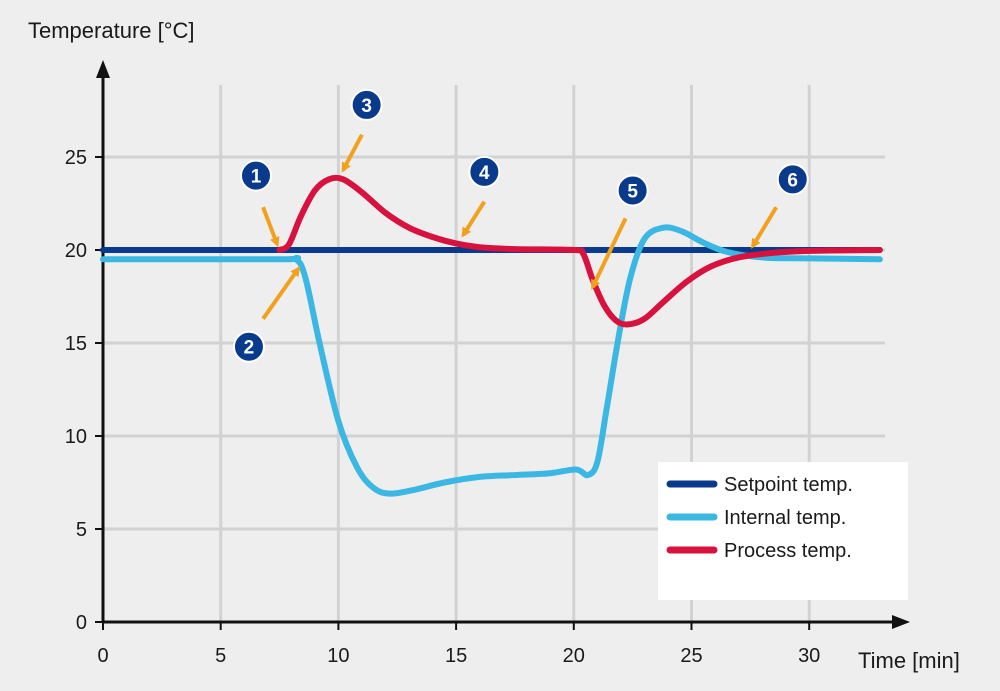 Image resolution: width=1000 pixels, height=691 pixels. What do you see at coordinates (220, 656) in the screenshot?
I see `x-tick-label: 5` at bounding box center [220, 656].